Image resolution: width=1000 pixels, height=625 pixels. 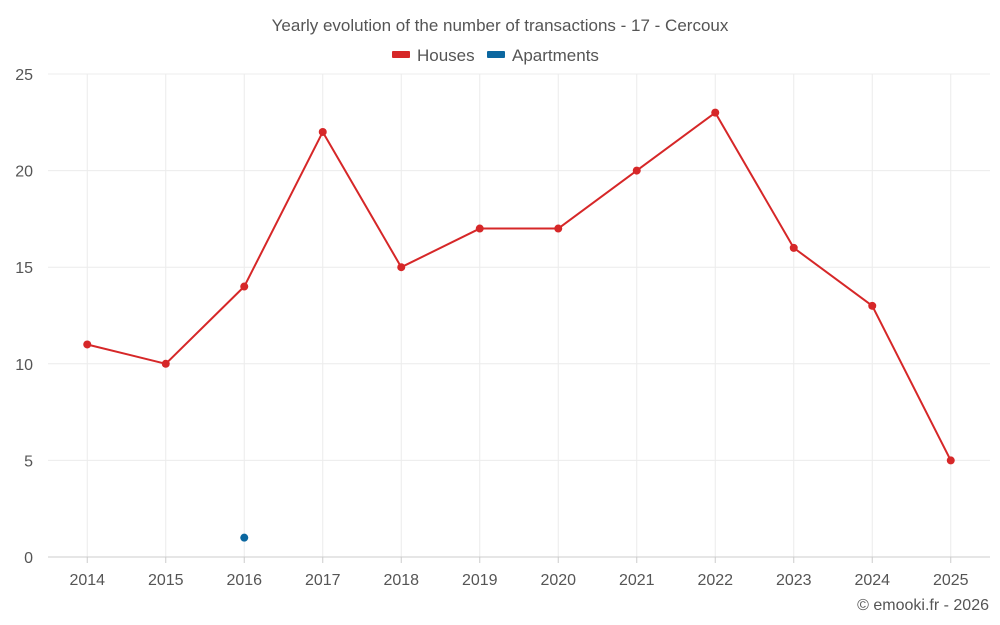 What do you see at coordinates (923, 605) in the screenshot?
I see `credit-text: © emooki.fr - 2026` at bounding box center [923, 605].